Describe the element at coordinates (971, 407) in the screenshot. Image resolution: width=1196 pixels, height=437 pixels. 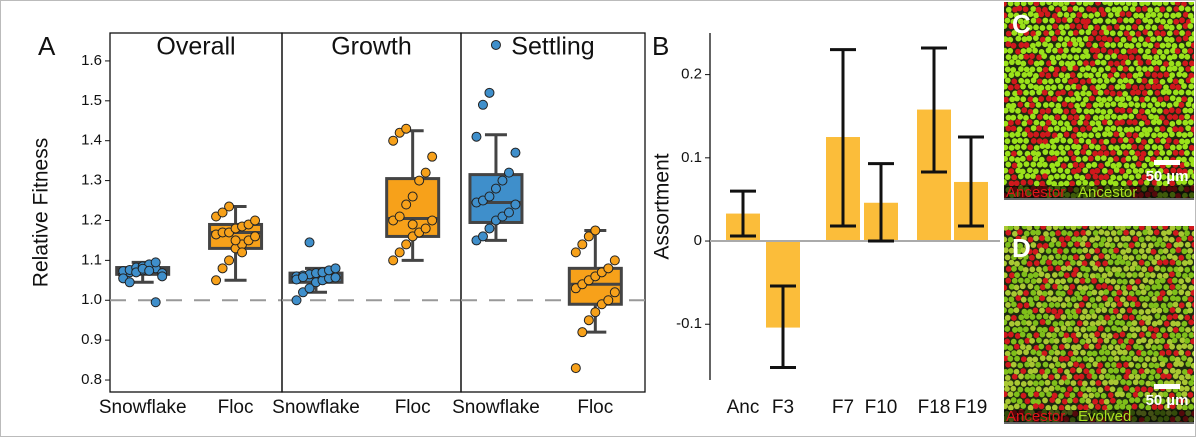
I see `x-tick-label: F19` at that location.